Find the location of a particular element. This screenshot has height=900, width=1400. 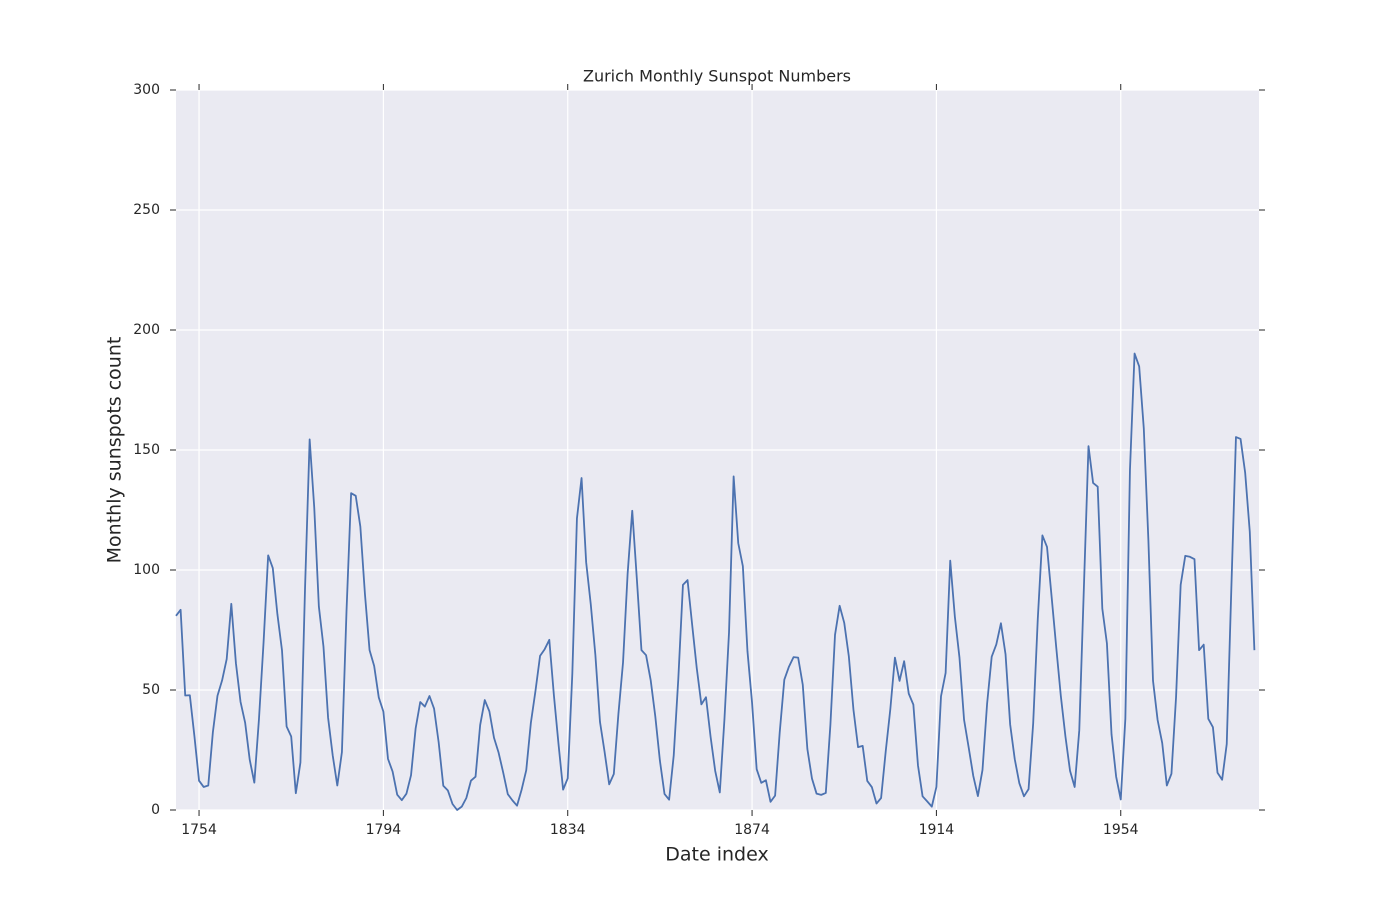

x-tick-label: 1754 is located at coordinates (199, 830).